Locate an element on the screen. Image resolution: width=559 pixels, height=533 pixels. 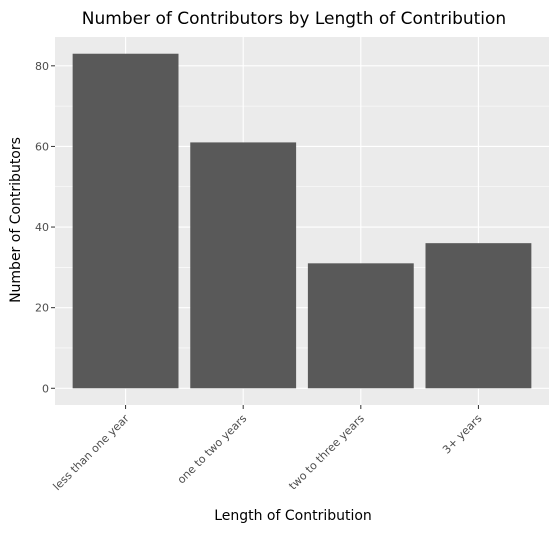
y-tick-label: 40 is located at coordinates (42, 227).